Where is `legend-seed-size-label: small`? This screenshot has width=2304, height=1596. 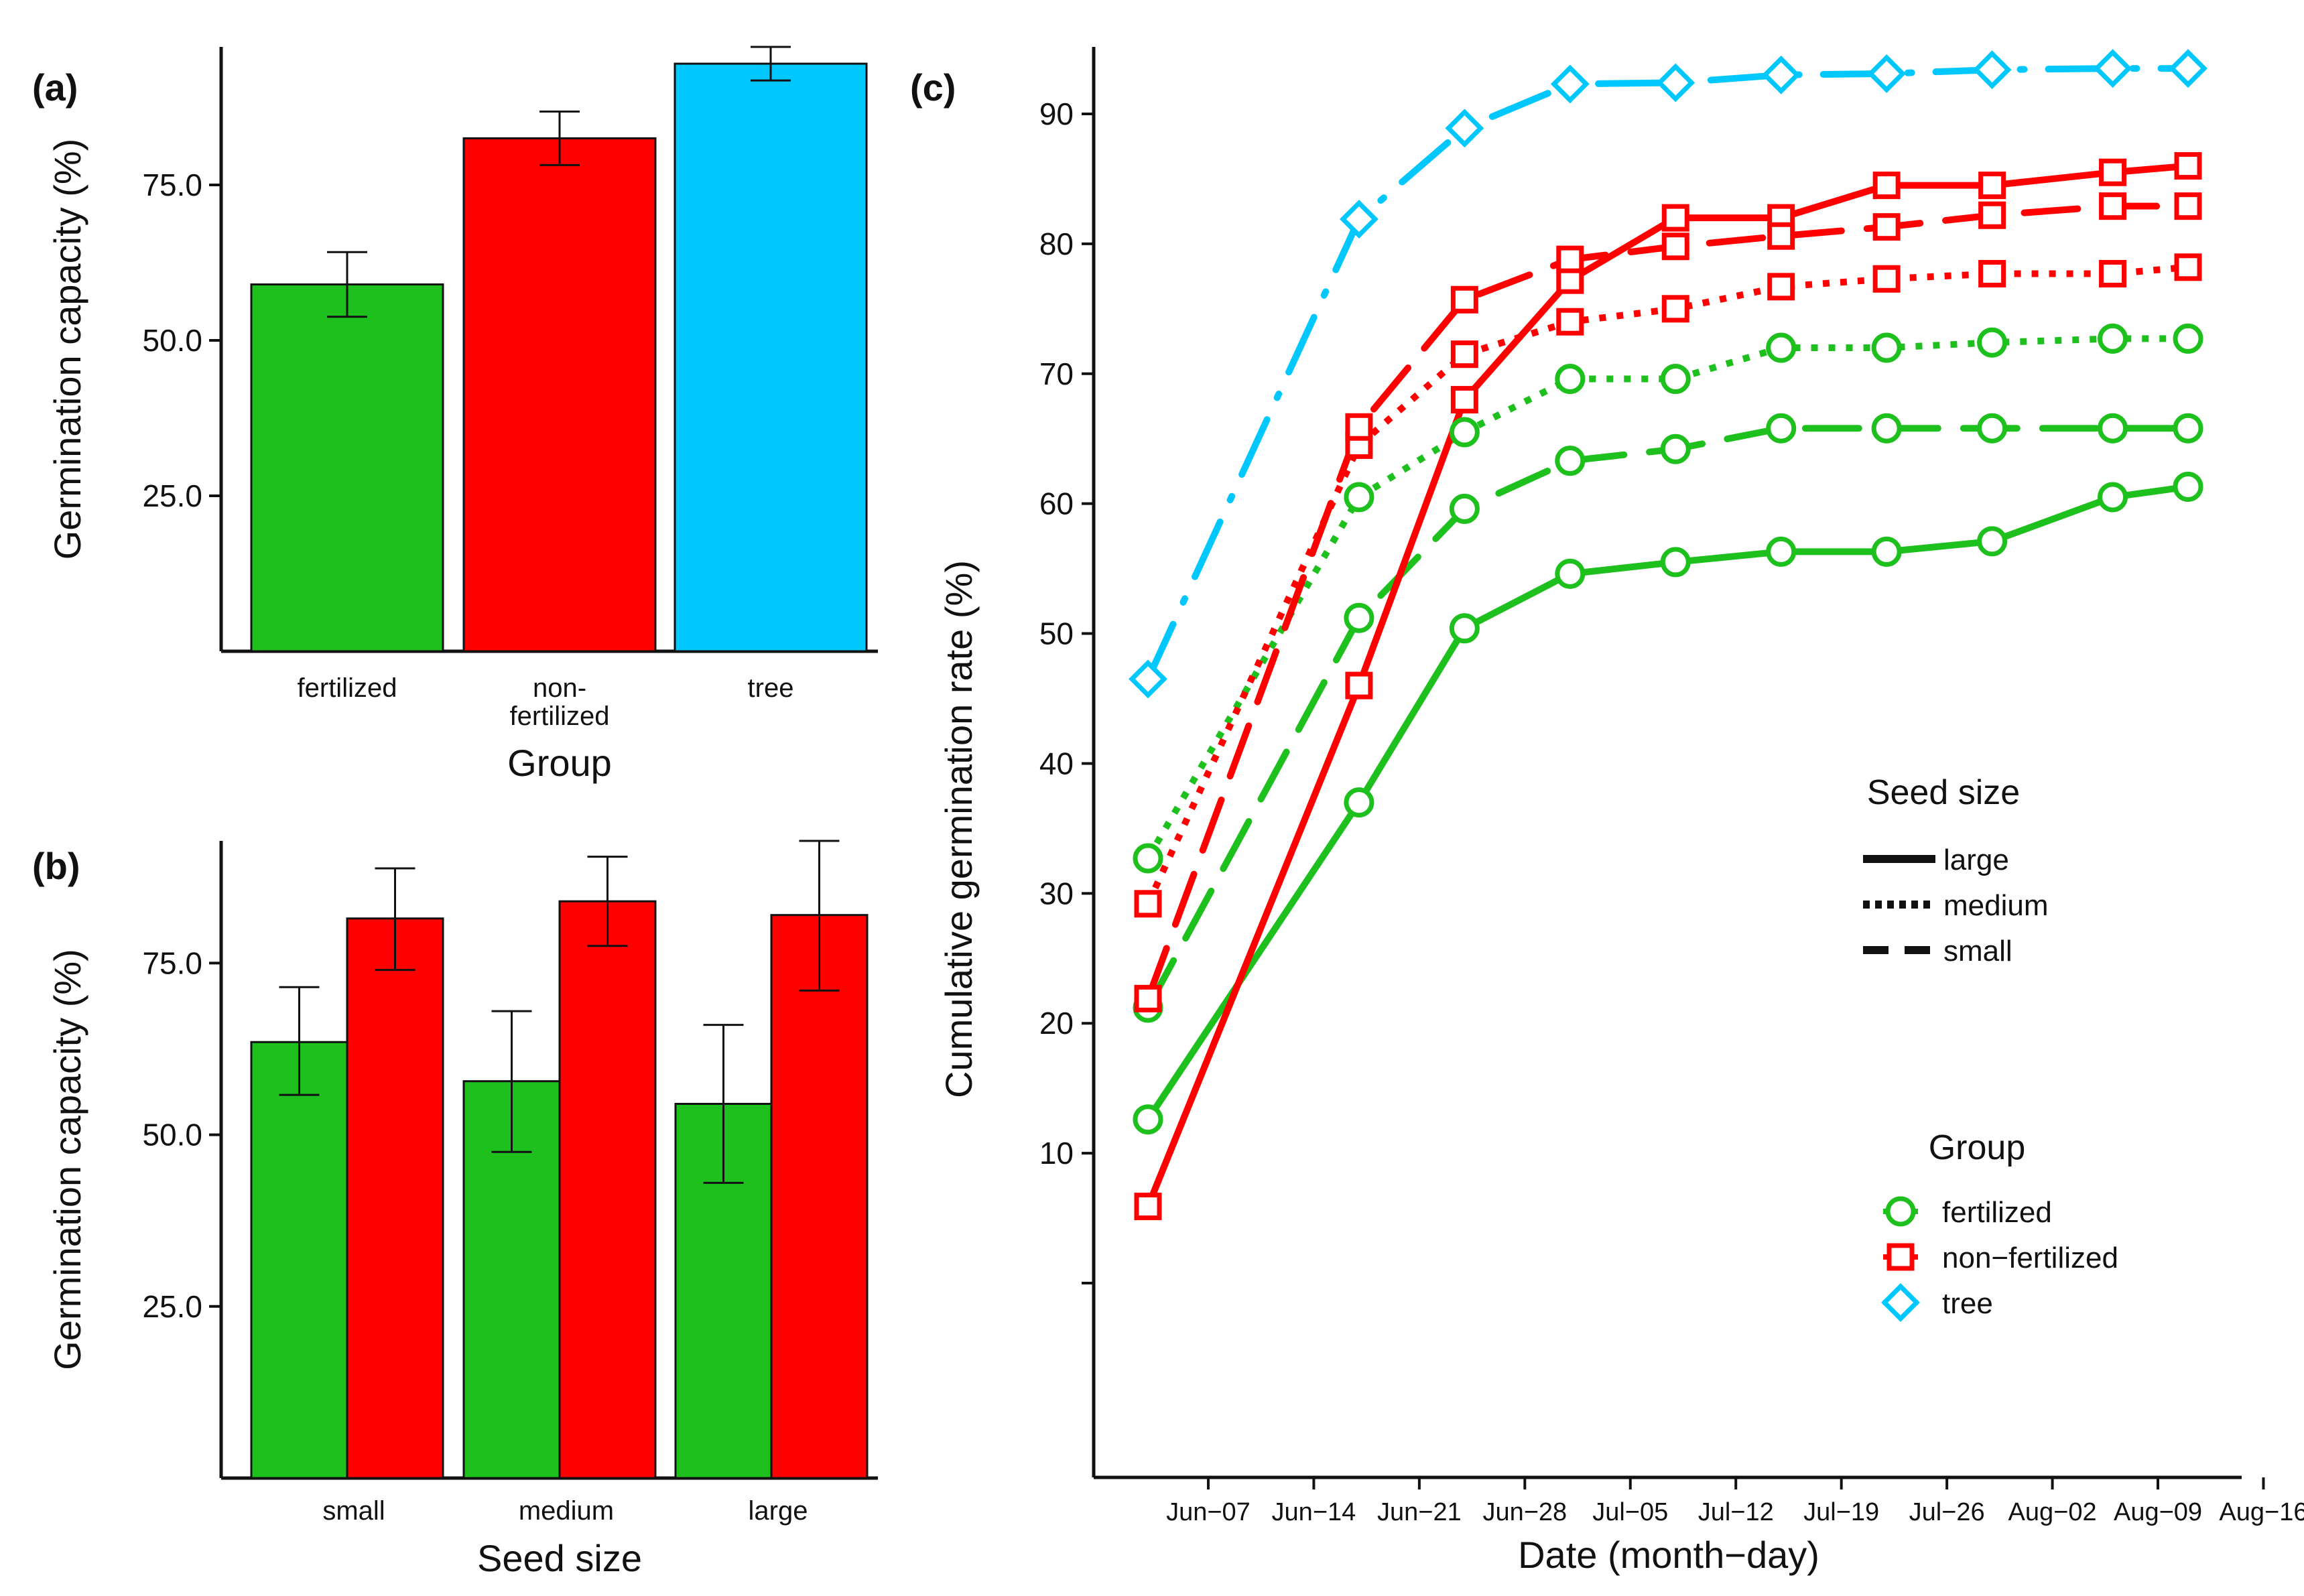
legend-seed-size-label: small is located at coordinates (1978, 951).